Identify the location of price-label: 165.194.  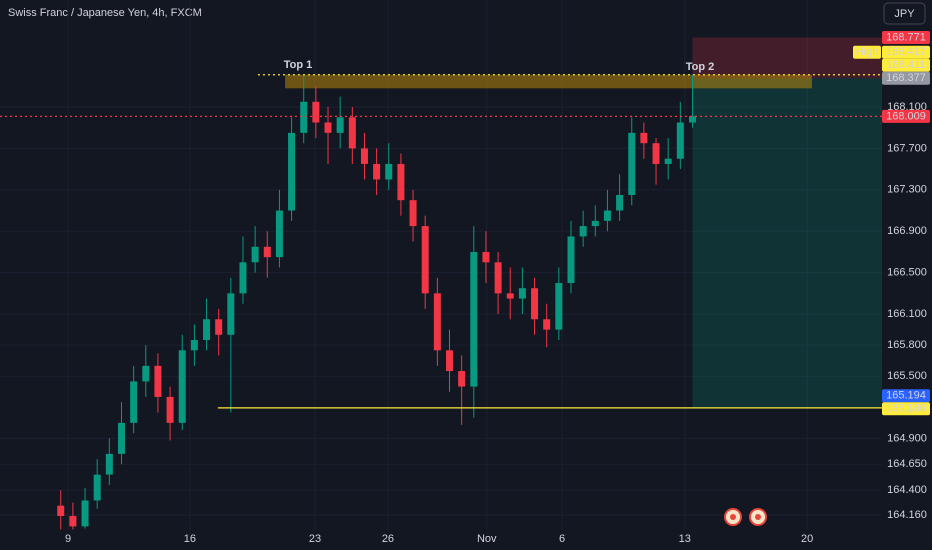
(906, 396).